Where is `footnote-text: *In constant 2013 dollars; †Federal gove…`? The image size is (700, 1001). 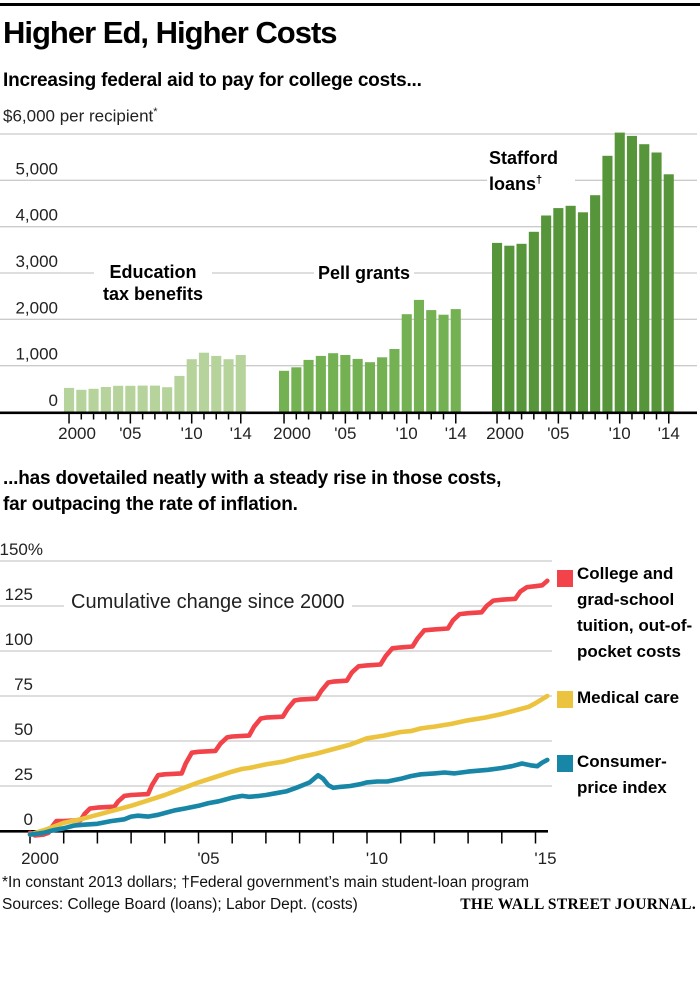
footnote-text: *In constant 2013 dollars; †Federal gove… is located at coordinates (266, 882).